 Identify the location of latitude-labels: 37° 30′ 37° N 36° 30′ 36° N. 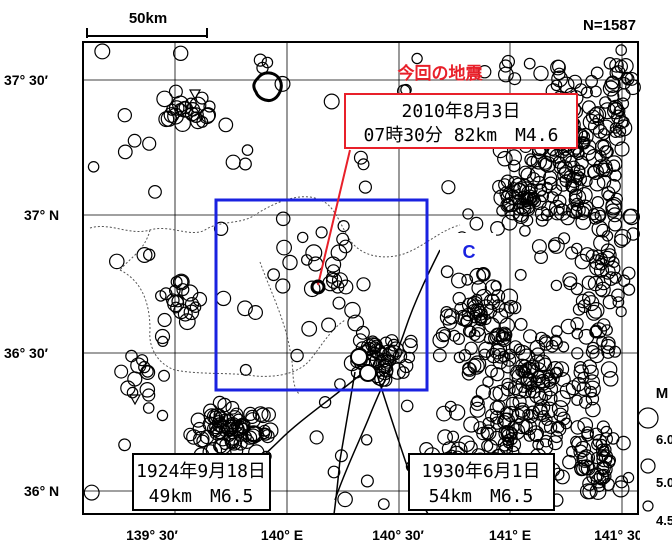
(31, 285).